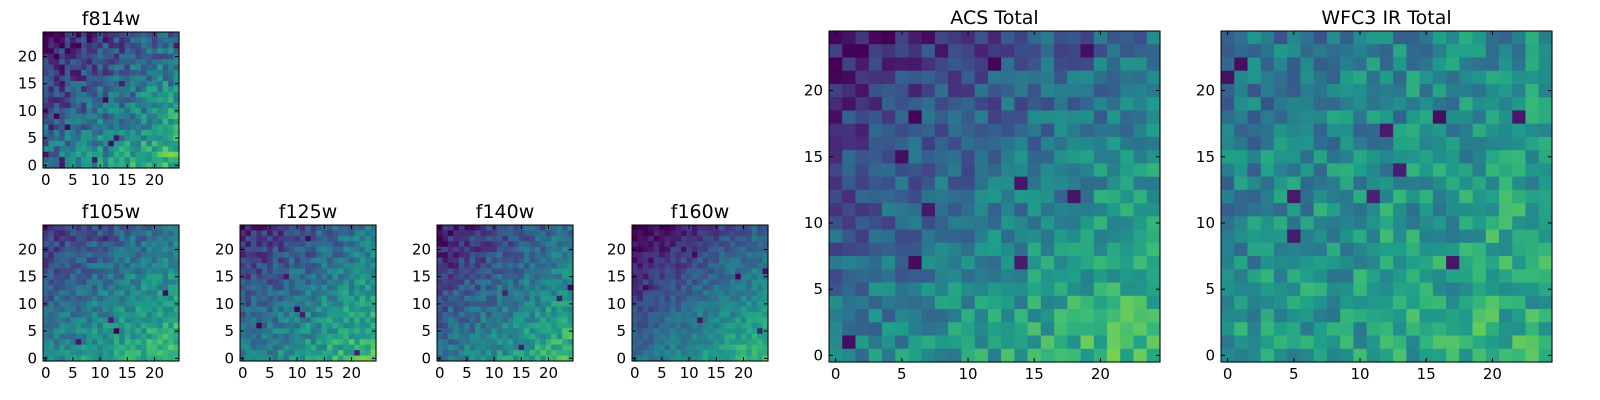  Describe the element at coordinates (27, 111) in the screenshot. I see `y-tick-label: 10` at that location.